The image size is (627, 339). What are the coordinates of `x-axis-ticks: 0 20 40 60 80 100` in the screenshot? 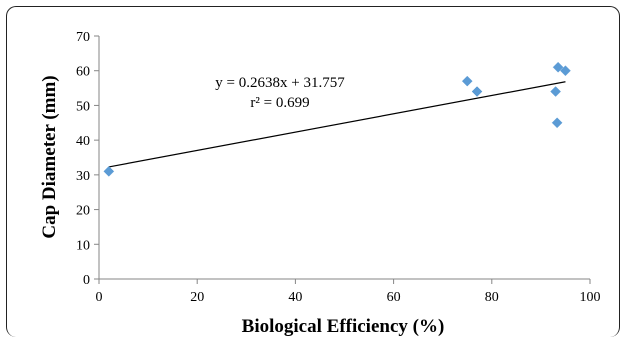 It's located at (348, 292).